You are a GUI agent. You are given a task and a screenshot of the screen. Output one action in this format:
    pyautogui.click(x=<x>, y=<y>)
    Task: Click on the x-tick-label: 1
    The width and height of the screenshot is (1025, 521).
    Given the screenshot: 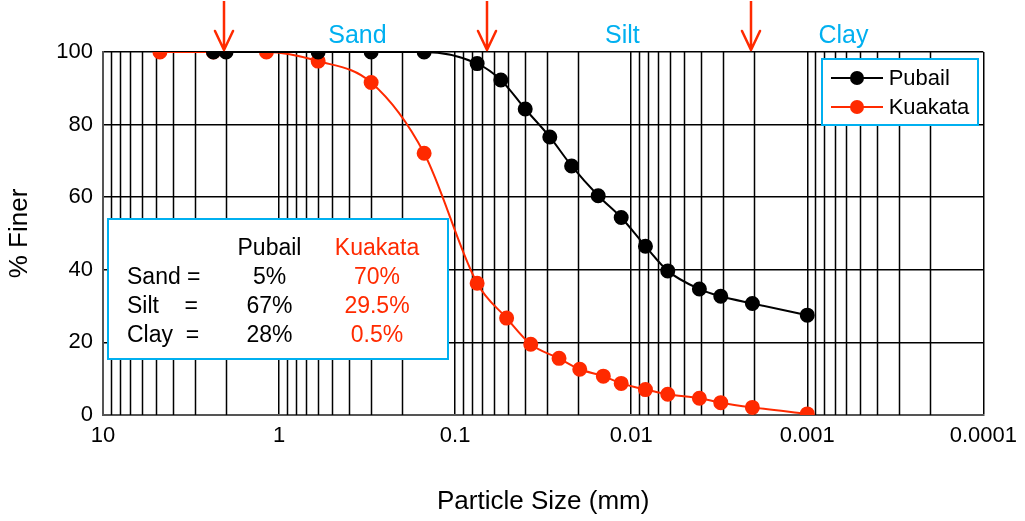 What is the action you would take?
    pyautogui.click(x=279, y=435)
    